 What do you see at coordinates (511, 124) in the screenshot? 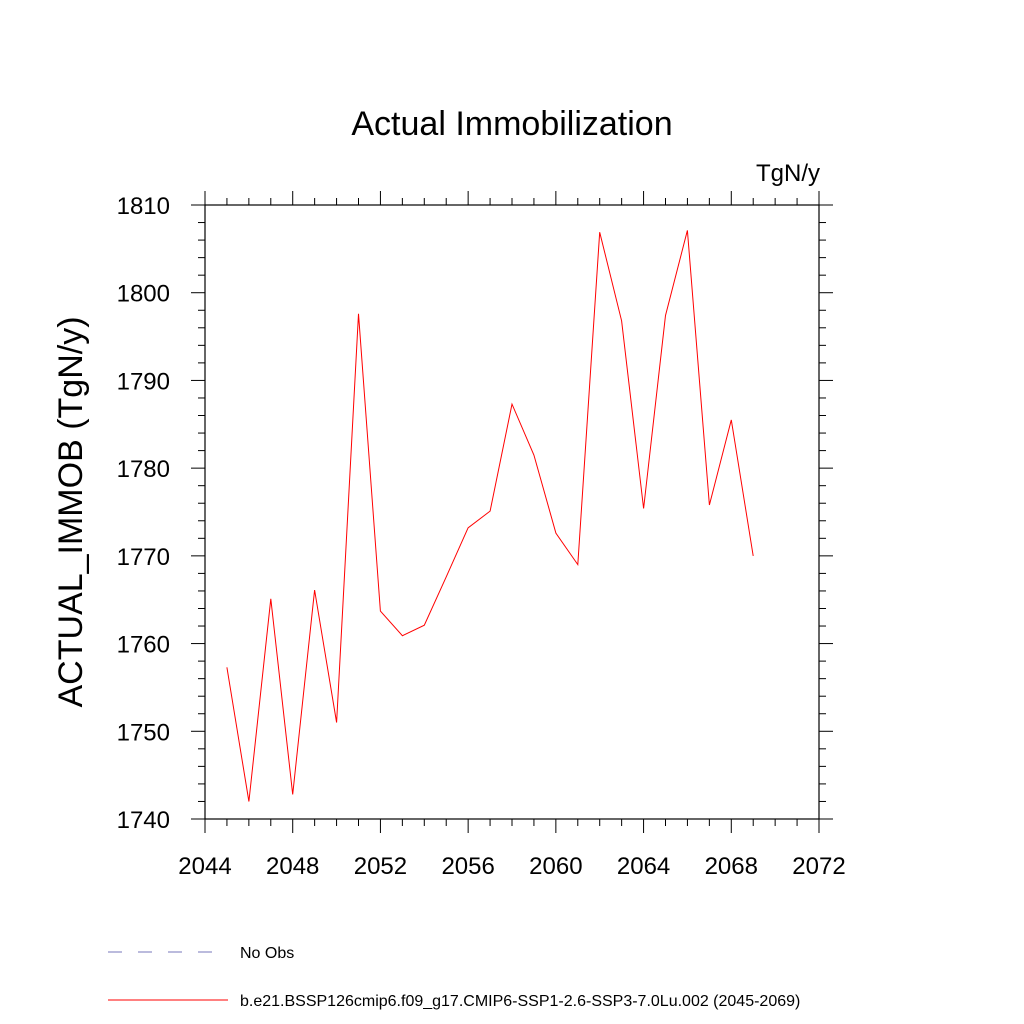
I see `chart-title: Actual Immobilization` at bounding box center [511, 124].